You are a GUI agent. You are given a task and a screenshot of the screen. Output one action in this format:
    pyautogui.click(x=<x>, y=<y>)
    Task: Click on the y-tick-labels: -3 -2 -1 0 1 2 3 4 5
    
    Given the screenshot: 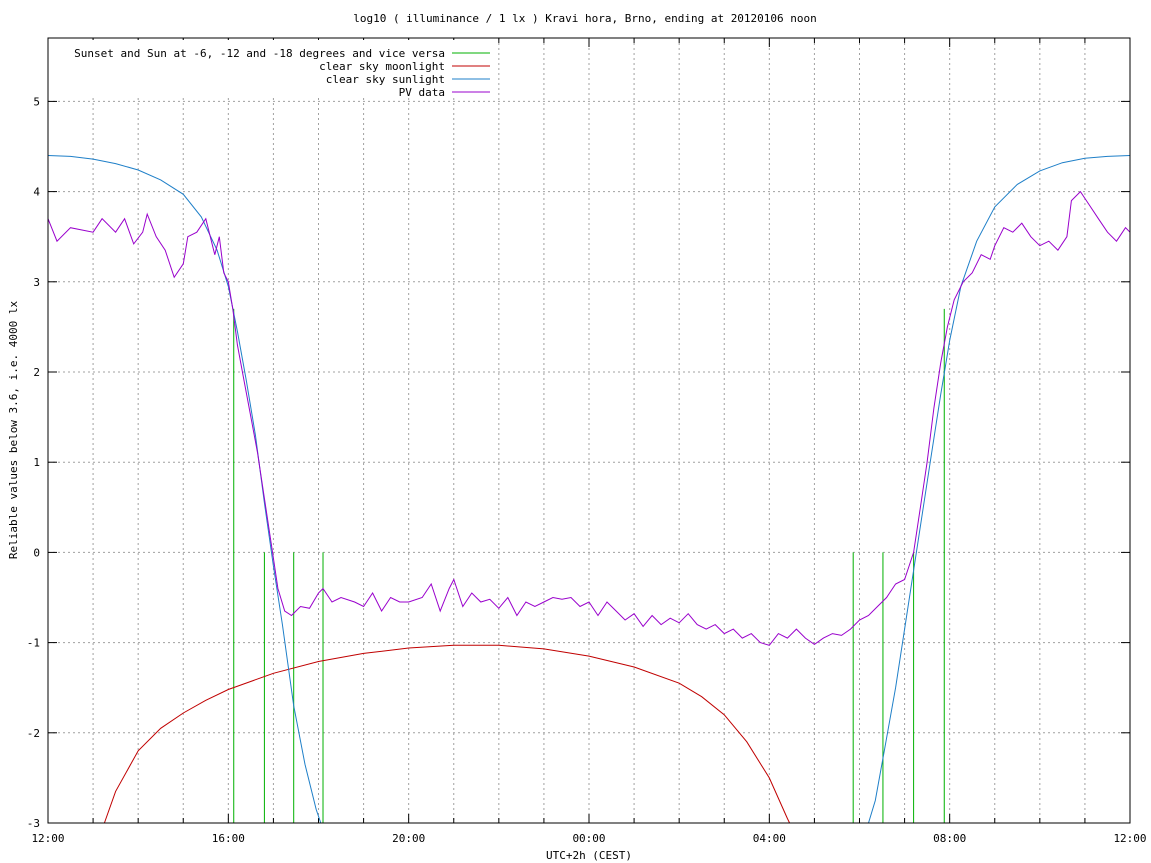 What is the action you would take?
    pyautogui.click(x=34, y=462)
    